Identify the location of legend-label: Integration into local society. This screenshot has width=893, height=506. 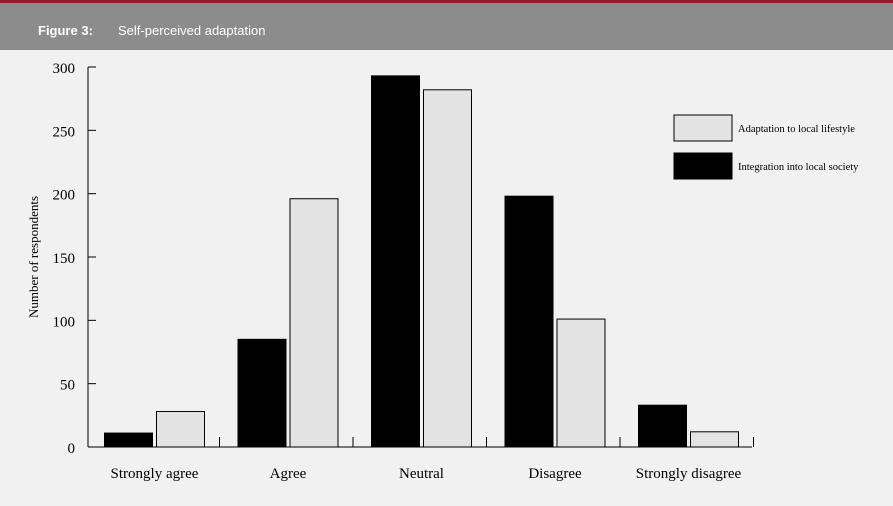
(798, 167).